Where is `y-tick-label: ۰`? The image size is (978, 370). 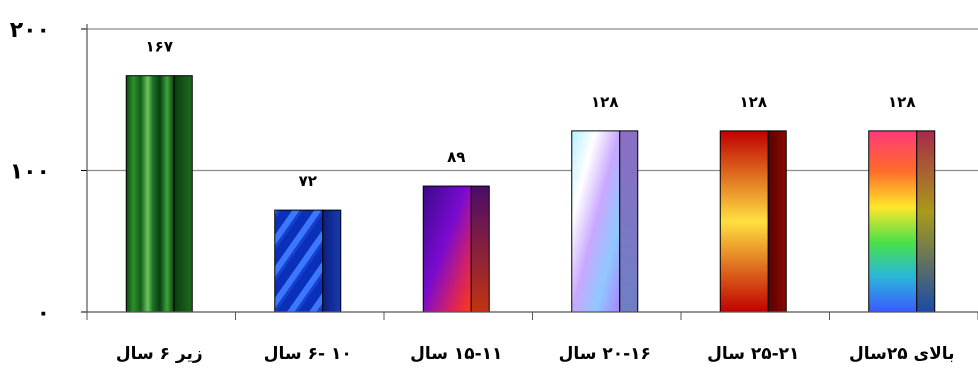
y-tick-label: ۰ is located at coordinates (43, 313).